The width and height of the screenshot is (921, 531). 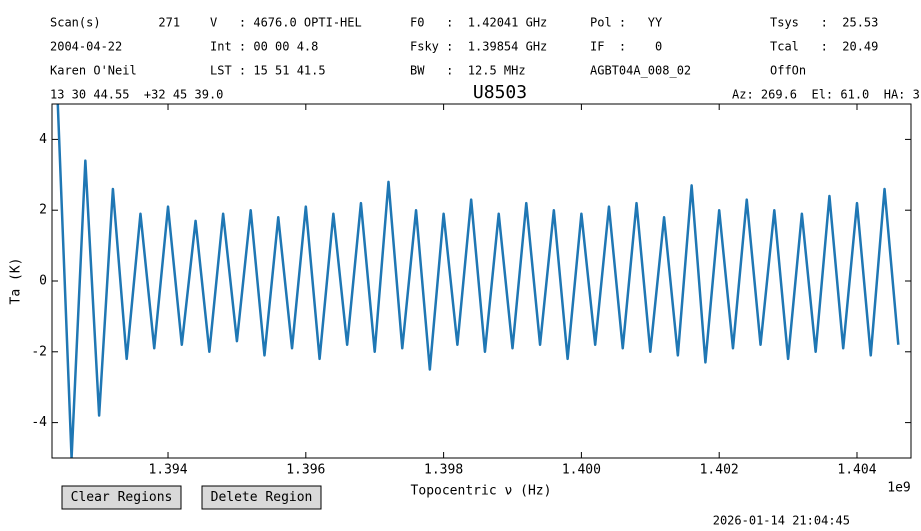 I want to click on y-axis-label: Ta (K), so click(x=16, y=281).